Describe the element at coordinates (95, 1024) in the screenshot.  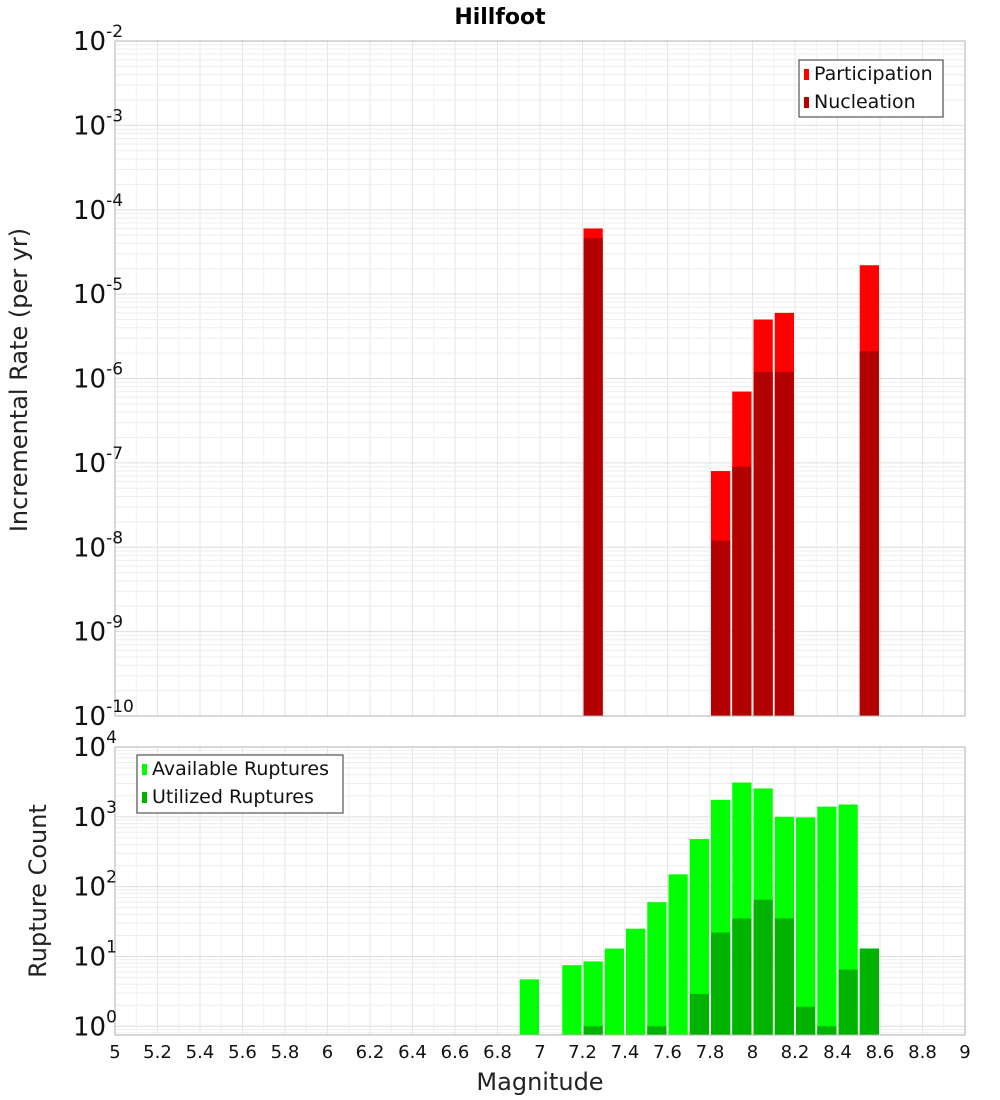
I see `y-tick-label: 10⁰` at that location.